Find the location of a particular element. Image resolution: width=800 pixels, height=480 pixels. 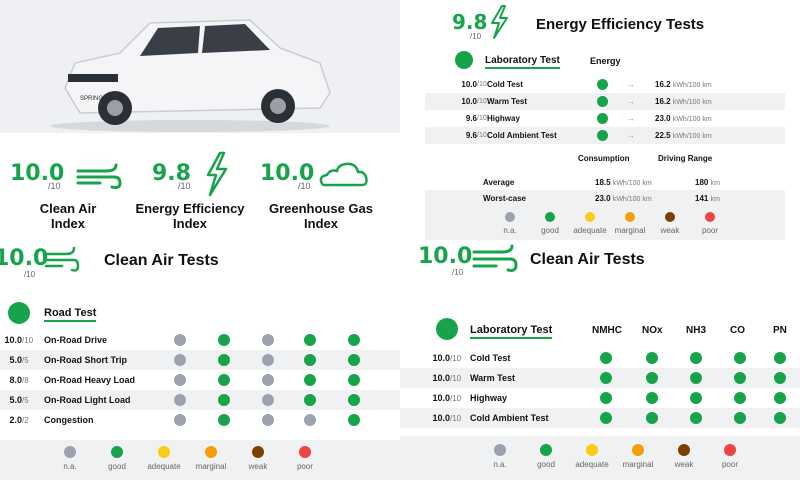

lightning-icon is located at coordinates (499, 22).